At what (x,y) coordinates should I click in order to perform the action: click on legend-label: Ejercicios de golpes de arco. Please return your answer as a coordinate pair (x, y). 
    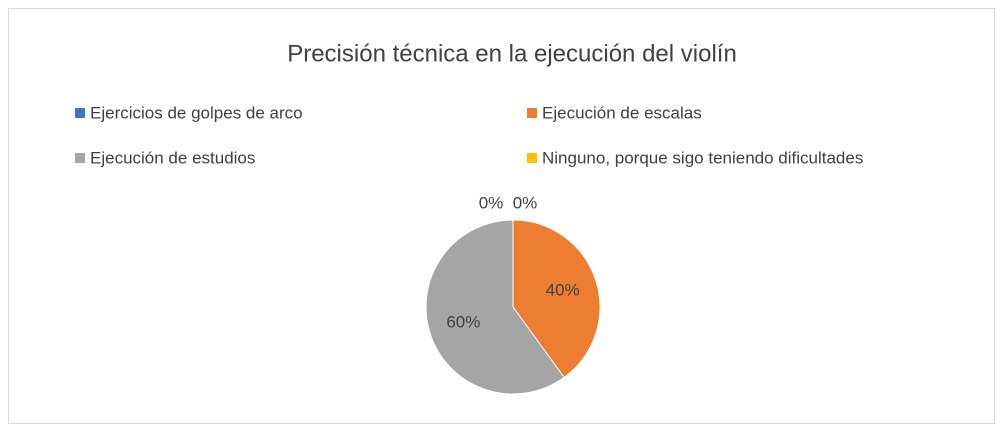
    Looking at the image, I should click on (196, 112).